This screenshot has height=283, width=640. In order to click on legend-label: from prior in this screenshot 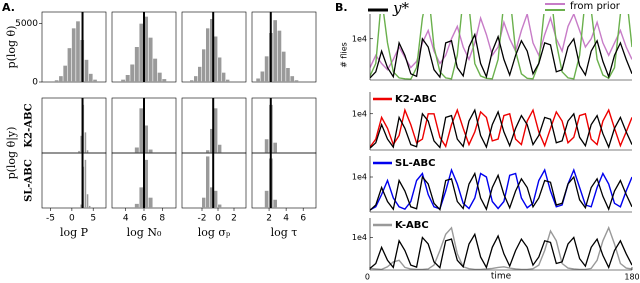, I will do `click(595, 6)`.